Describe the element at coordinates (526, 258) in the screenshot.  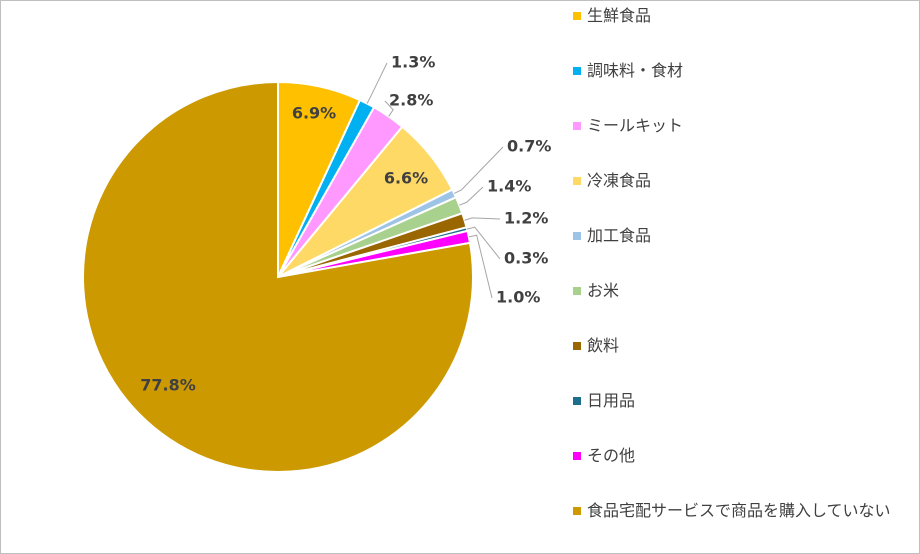
I see `data-label: 0.3%` at that location.